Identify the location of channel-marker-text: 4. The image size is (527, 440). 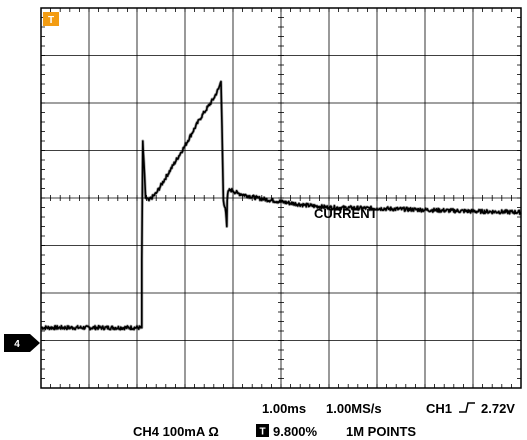
(17, 344).